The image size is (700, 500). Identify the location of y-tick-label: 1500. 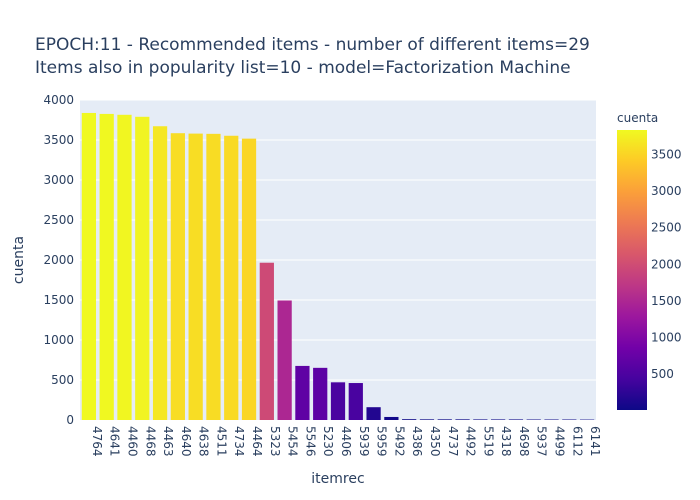
(58, 300).